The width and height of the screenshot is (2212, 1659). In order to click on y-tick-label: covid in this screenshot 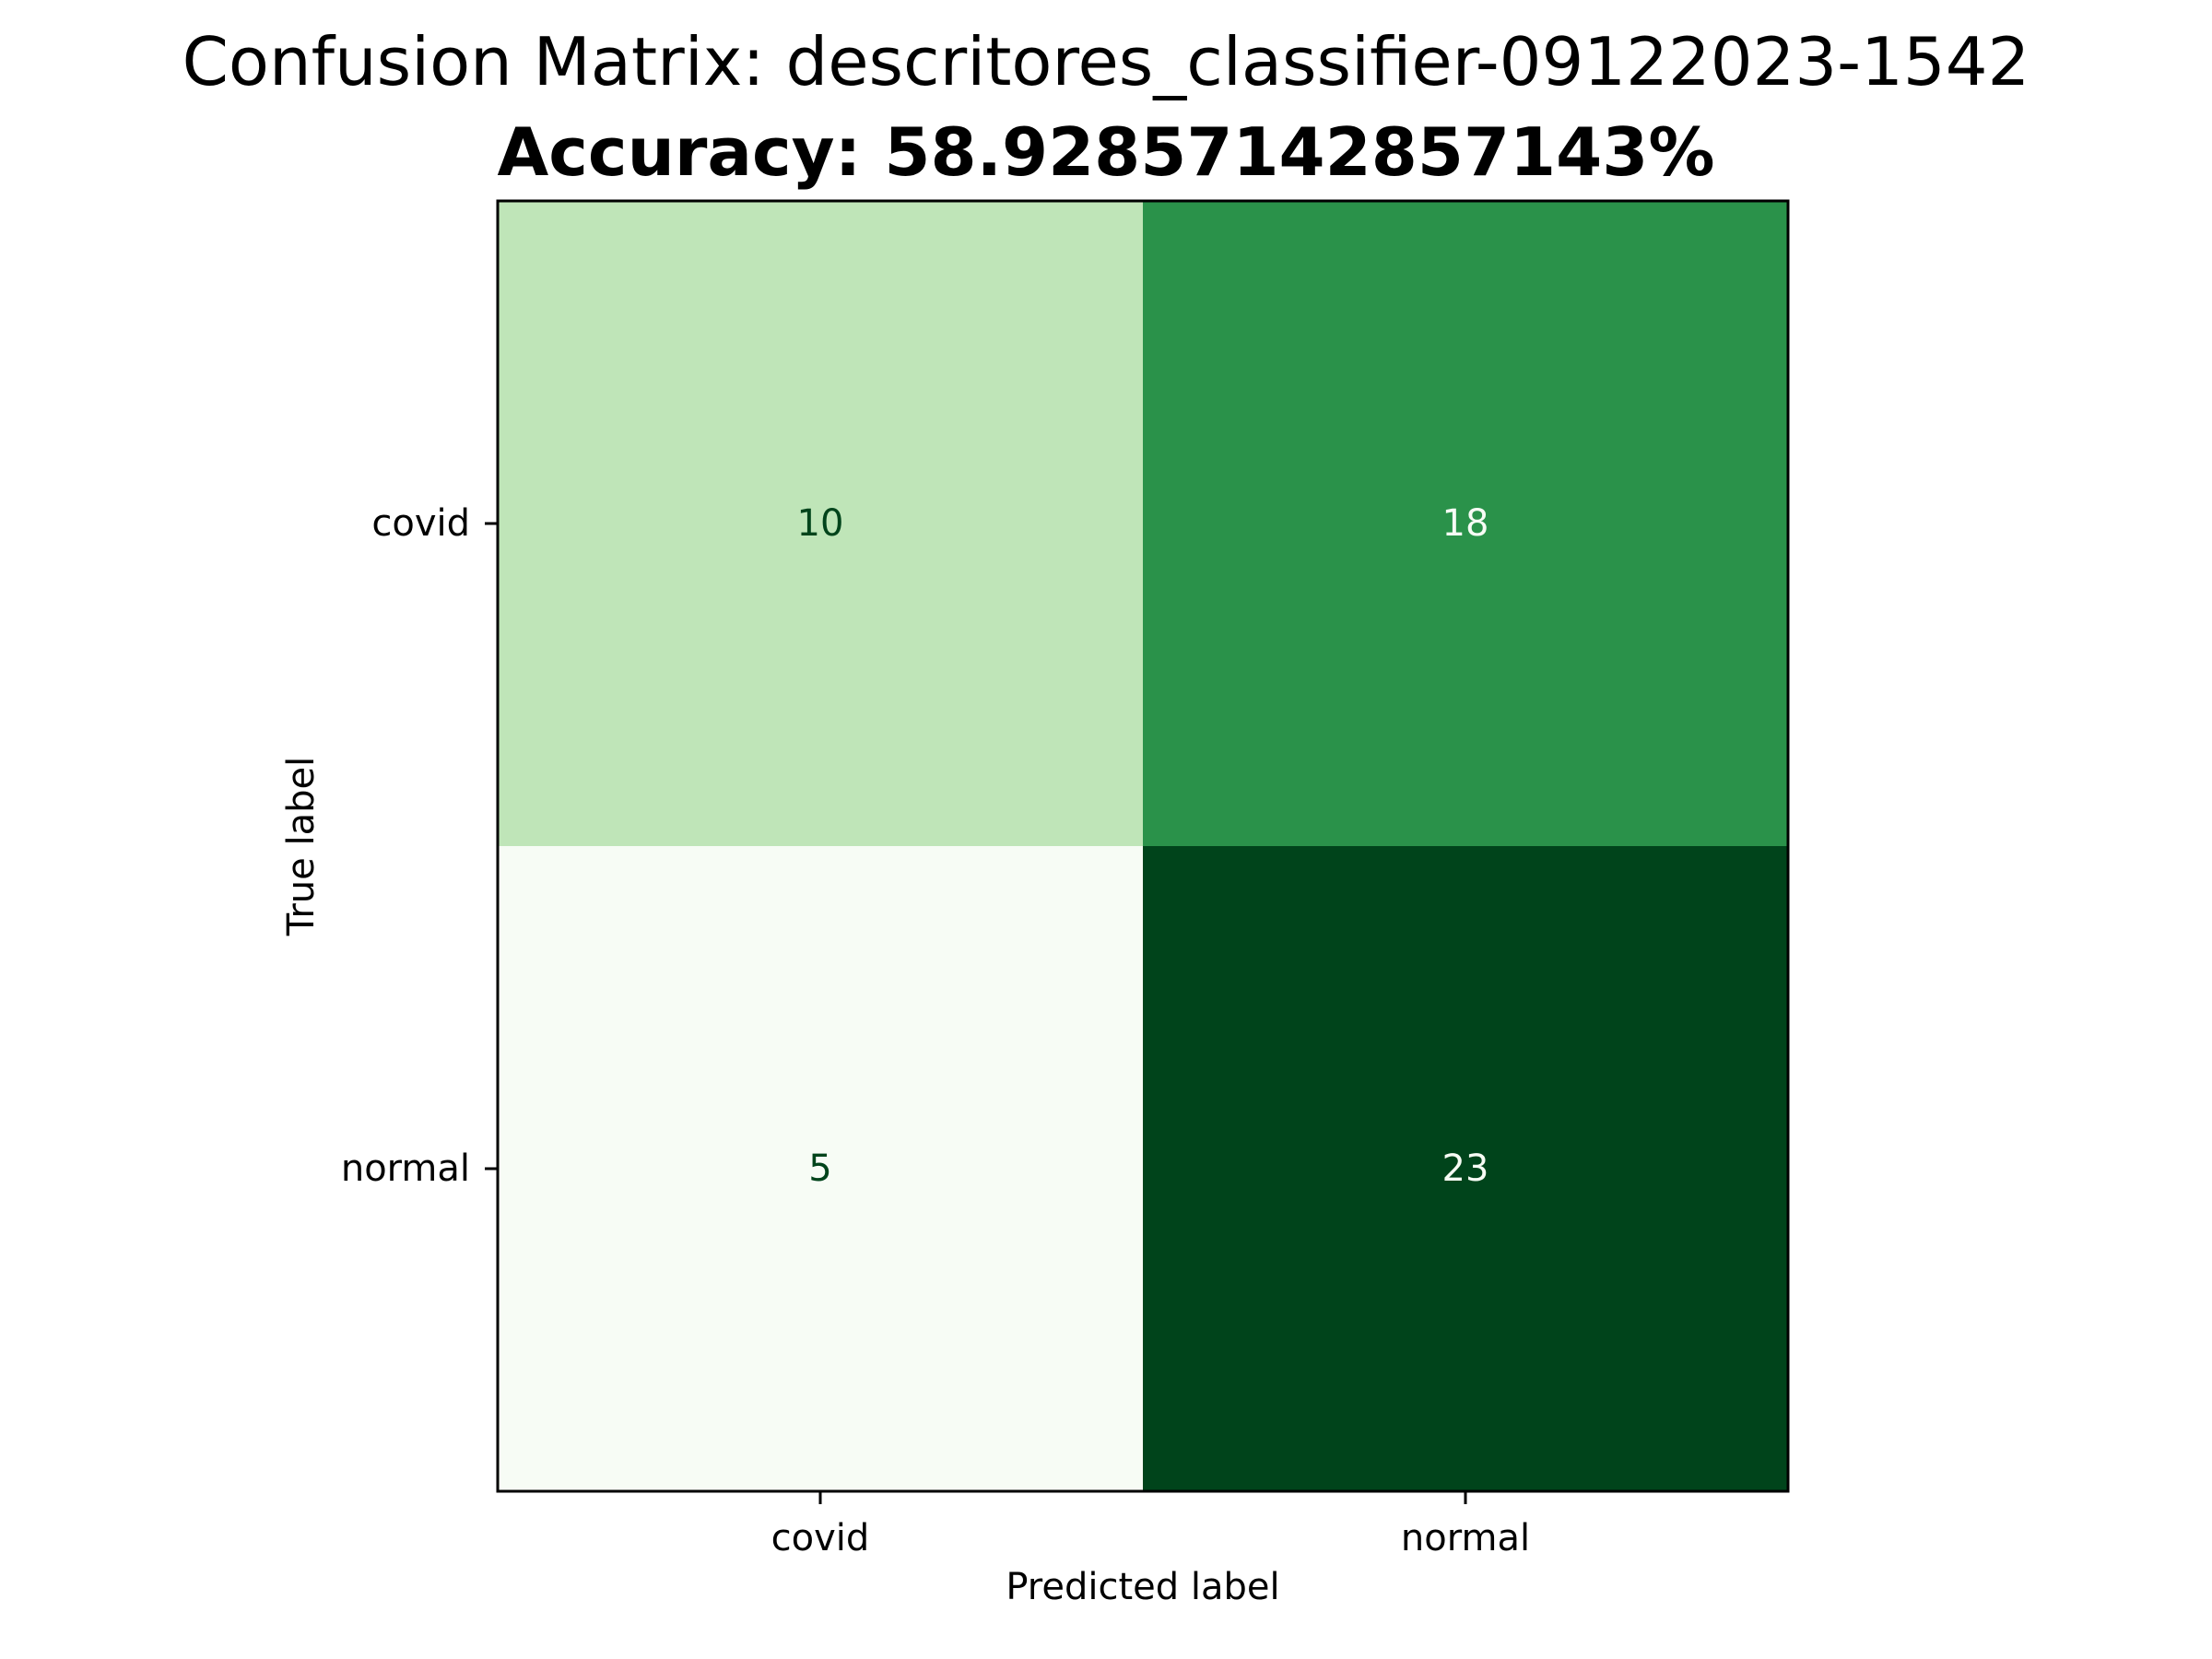, I will do `click(420, 523)`.